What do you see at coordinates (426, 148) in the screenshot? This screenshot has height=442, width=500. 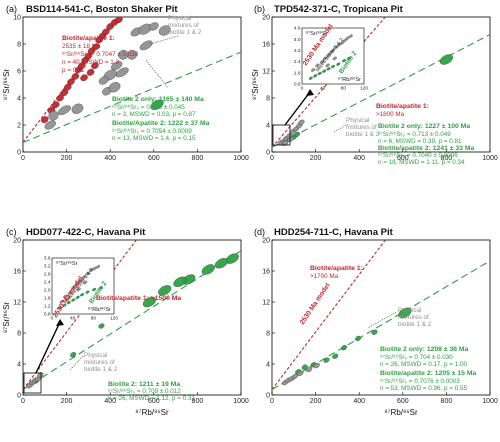 I see `annotation: Biotite/apatite 2: 1241 ± 33 Ma` at bounding box center [426, 148].